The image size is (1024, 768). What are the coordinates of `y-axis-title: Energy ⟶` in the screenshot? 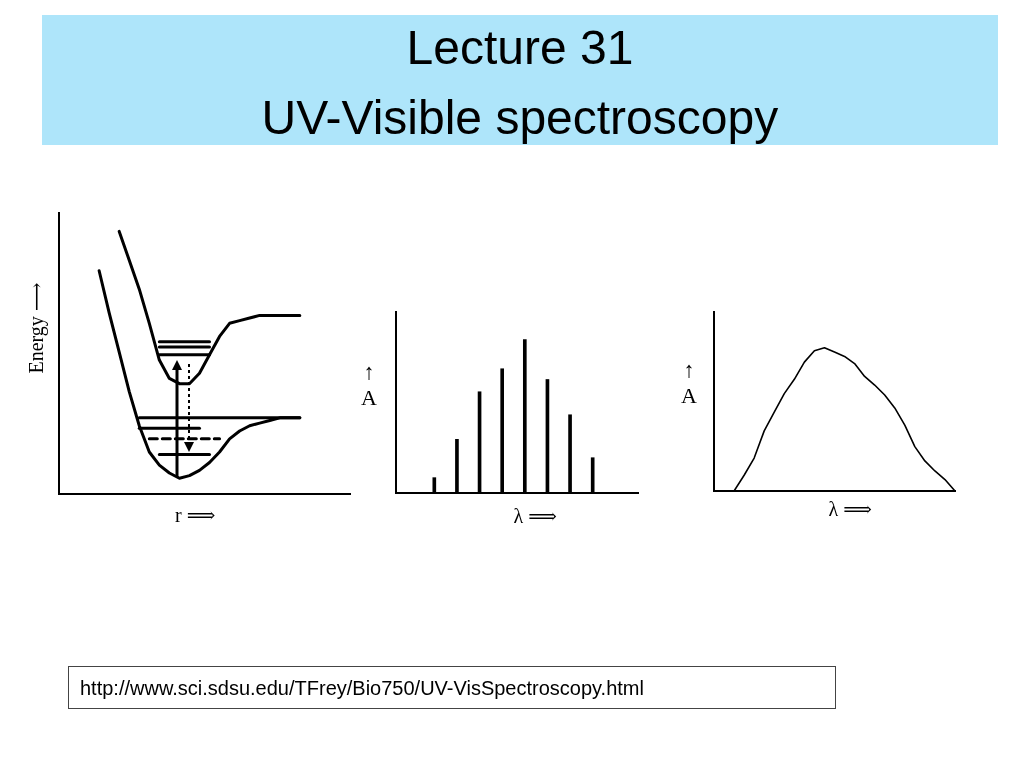 It's located at (35, 328).